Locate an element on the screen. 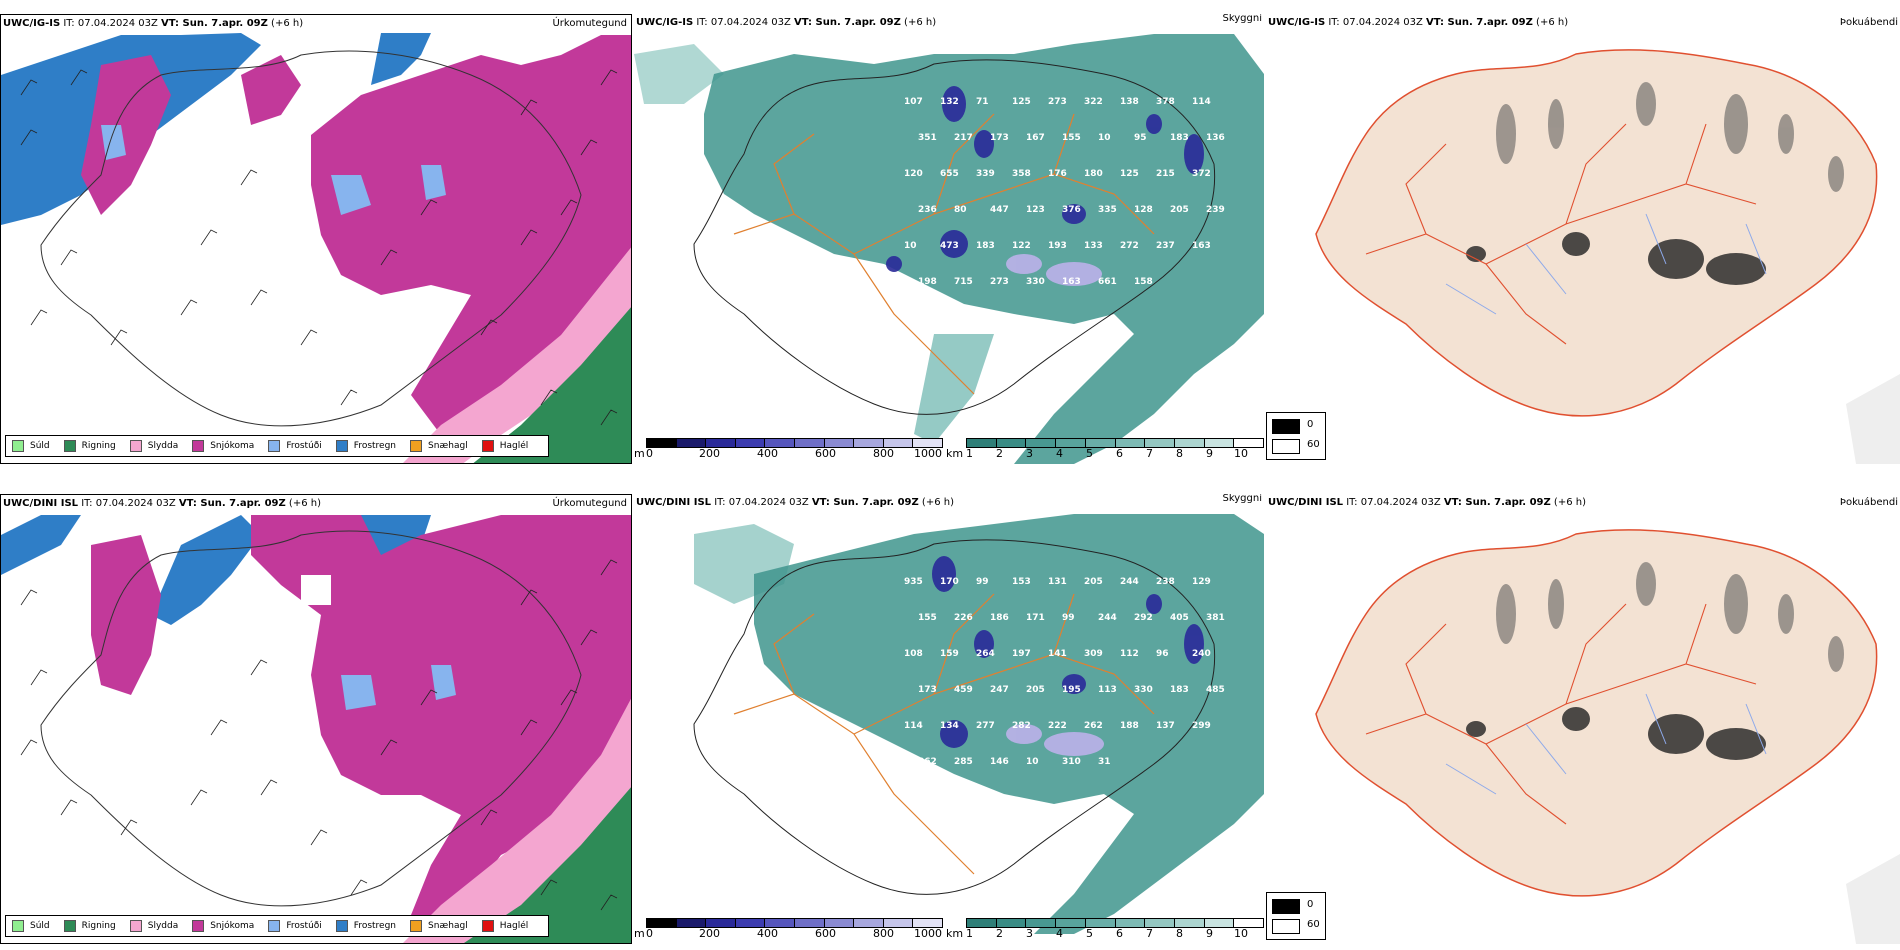  cloud-base-label: 935 is located at coordinates (913, 582).